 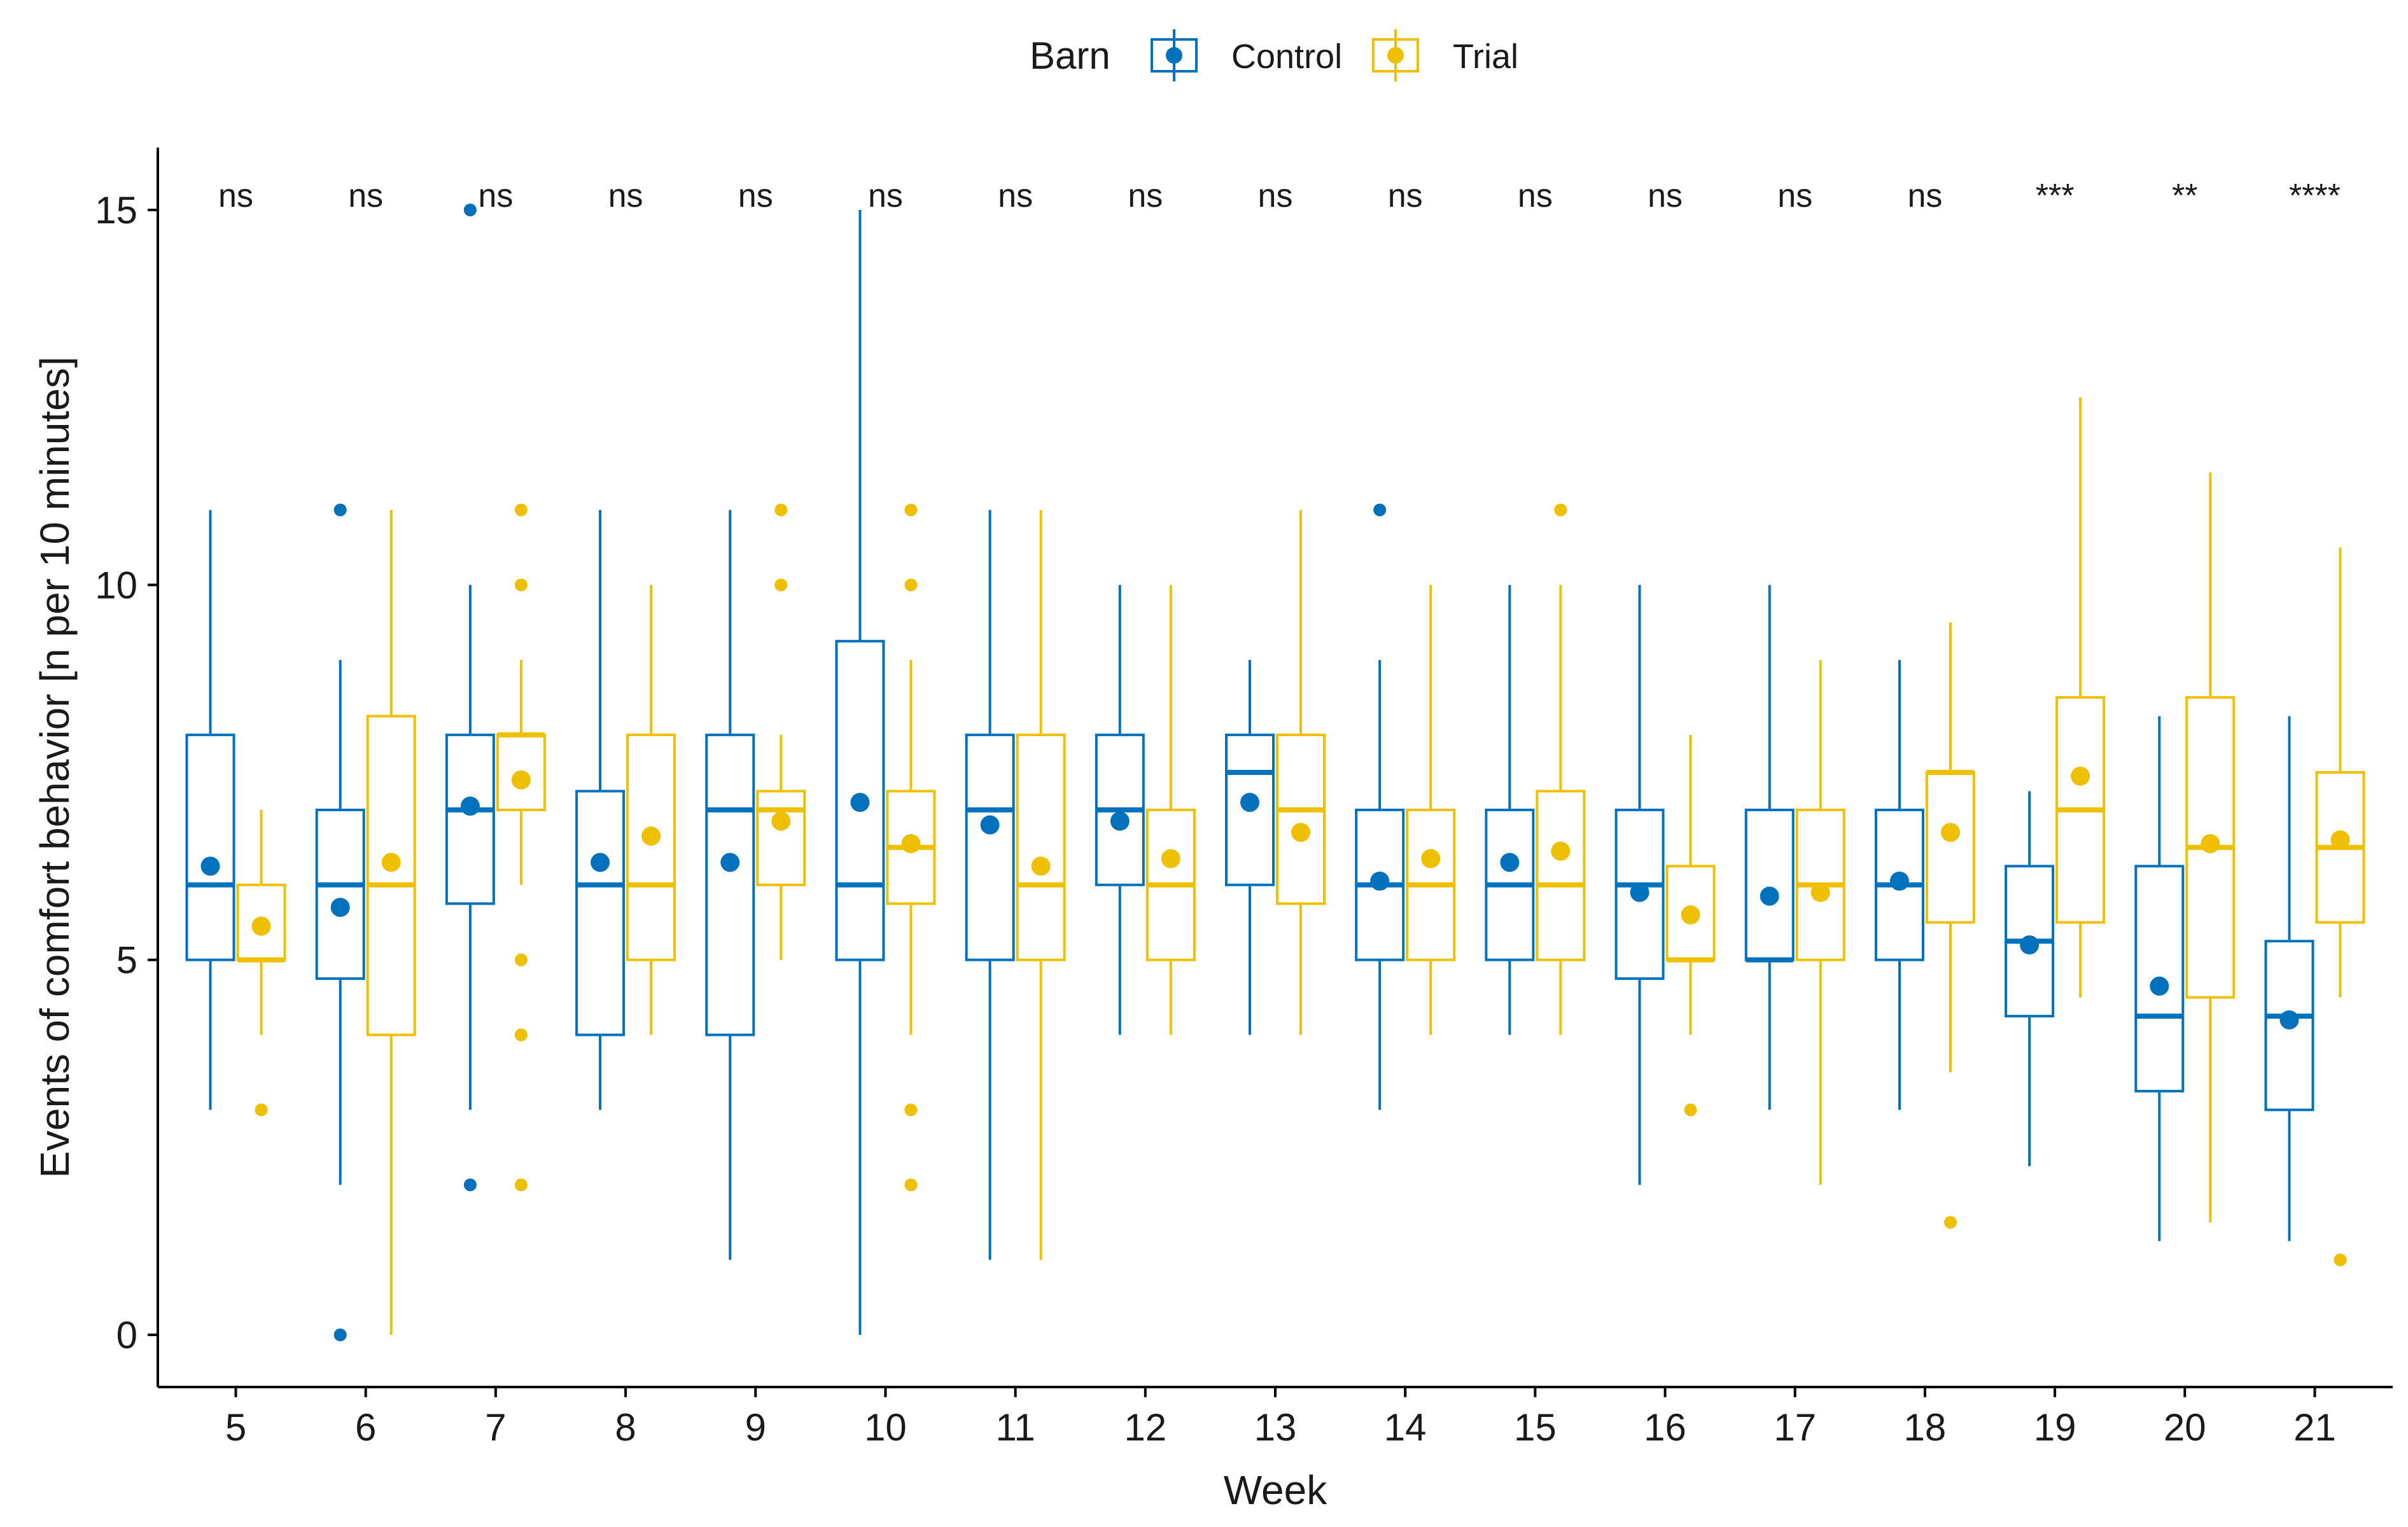 What do you see at coordinates (126, 960) in the screenshot?
I see `y-tick-label: 5` at bounding box center [126, 960].